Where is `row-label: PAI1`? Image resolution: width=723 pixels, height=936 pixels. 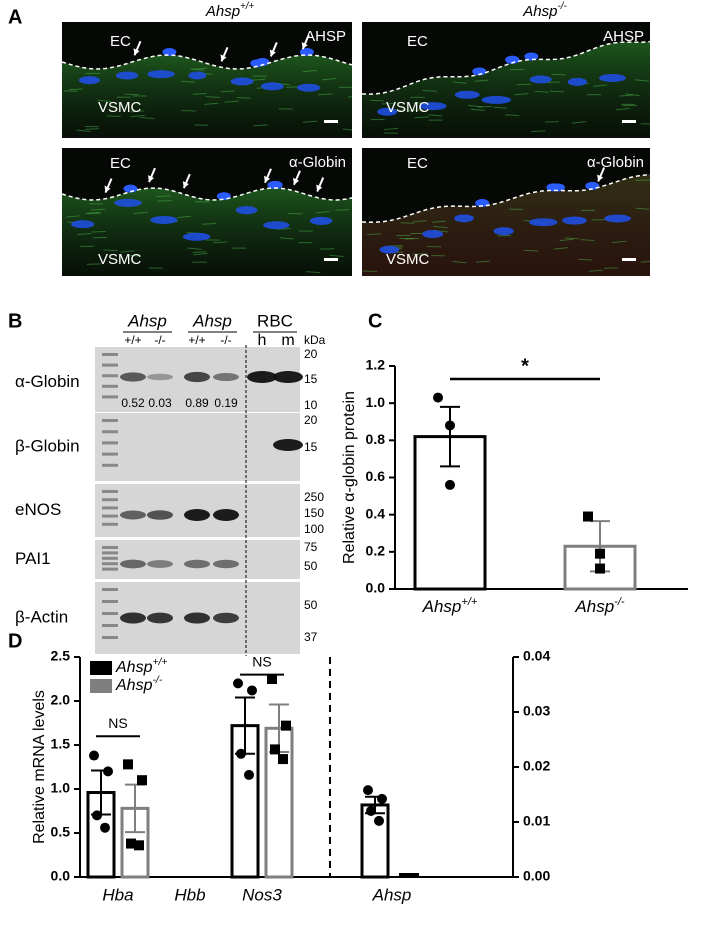 row-label: PAI1 is located at coordinates (33, 558).